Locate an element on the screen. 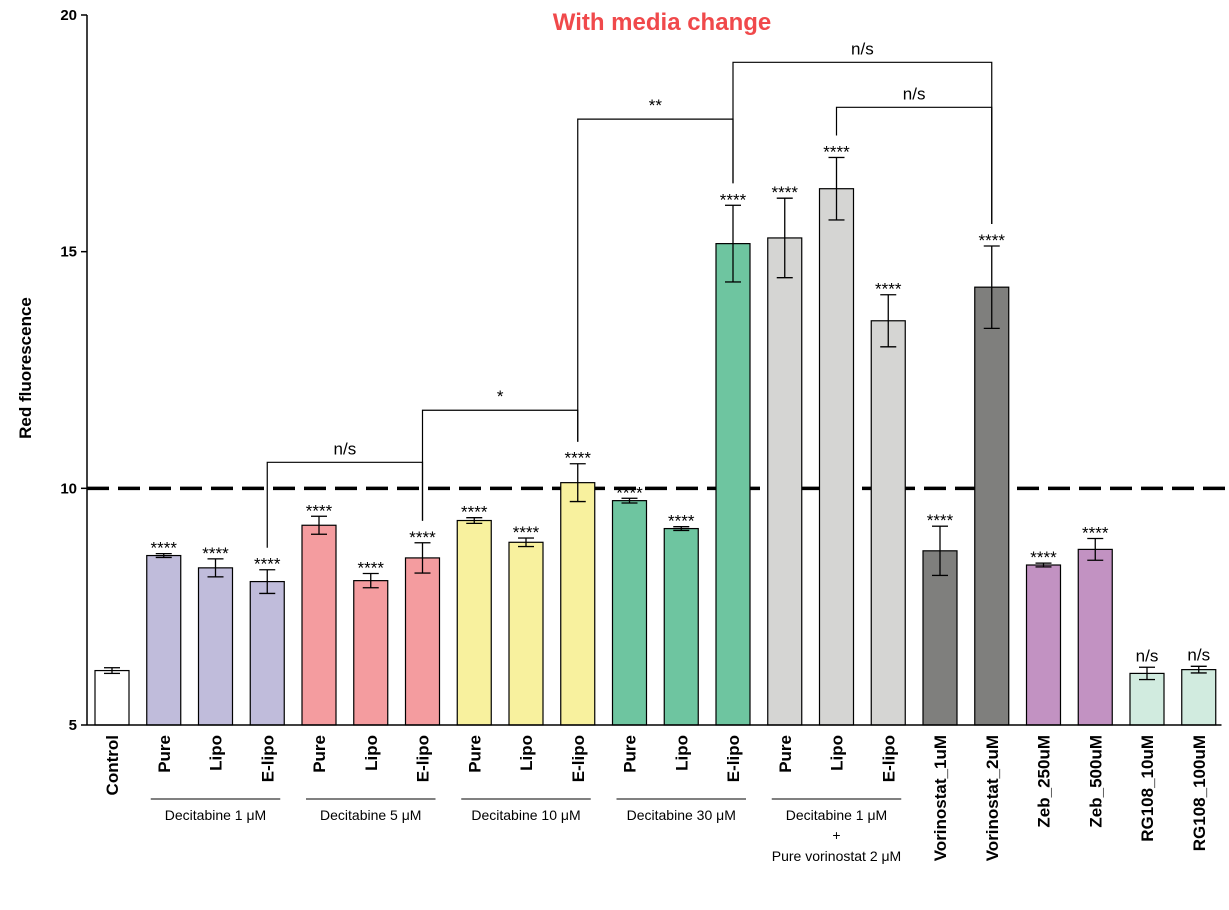 Image resolution: width=1229 pixels, height=910 pixels. group-label: Decitabine 30 μM is located at coordinates (681, 815).